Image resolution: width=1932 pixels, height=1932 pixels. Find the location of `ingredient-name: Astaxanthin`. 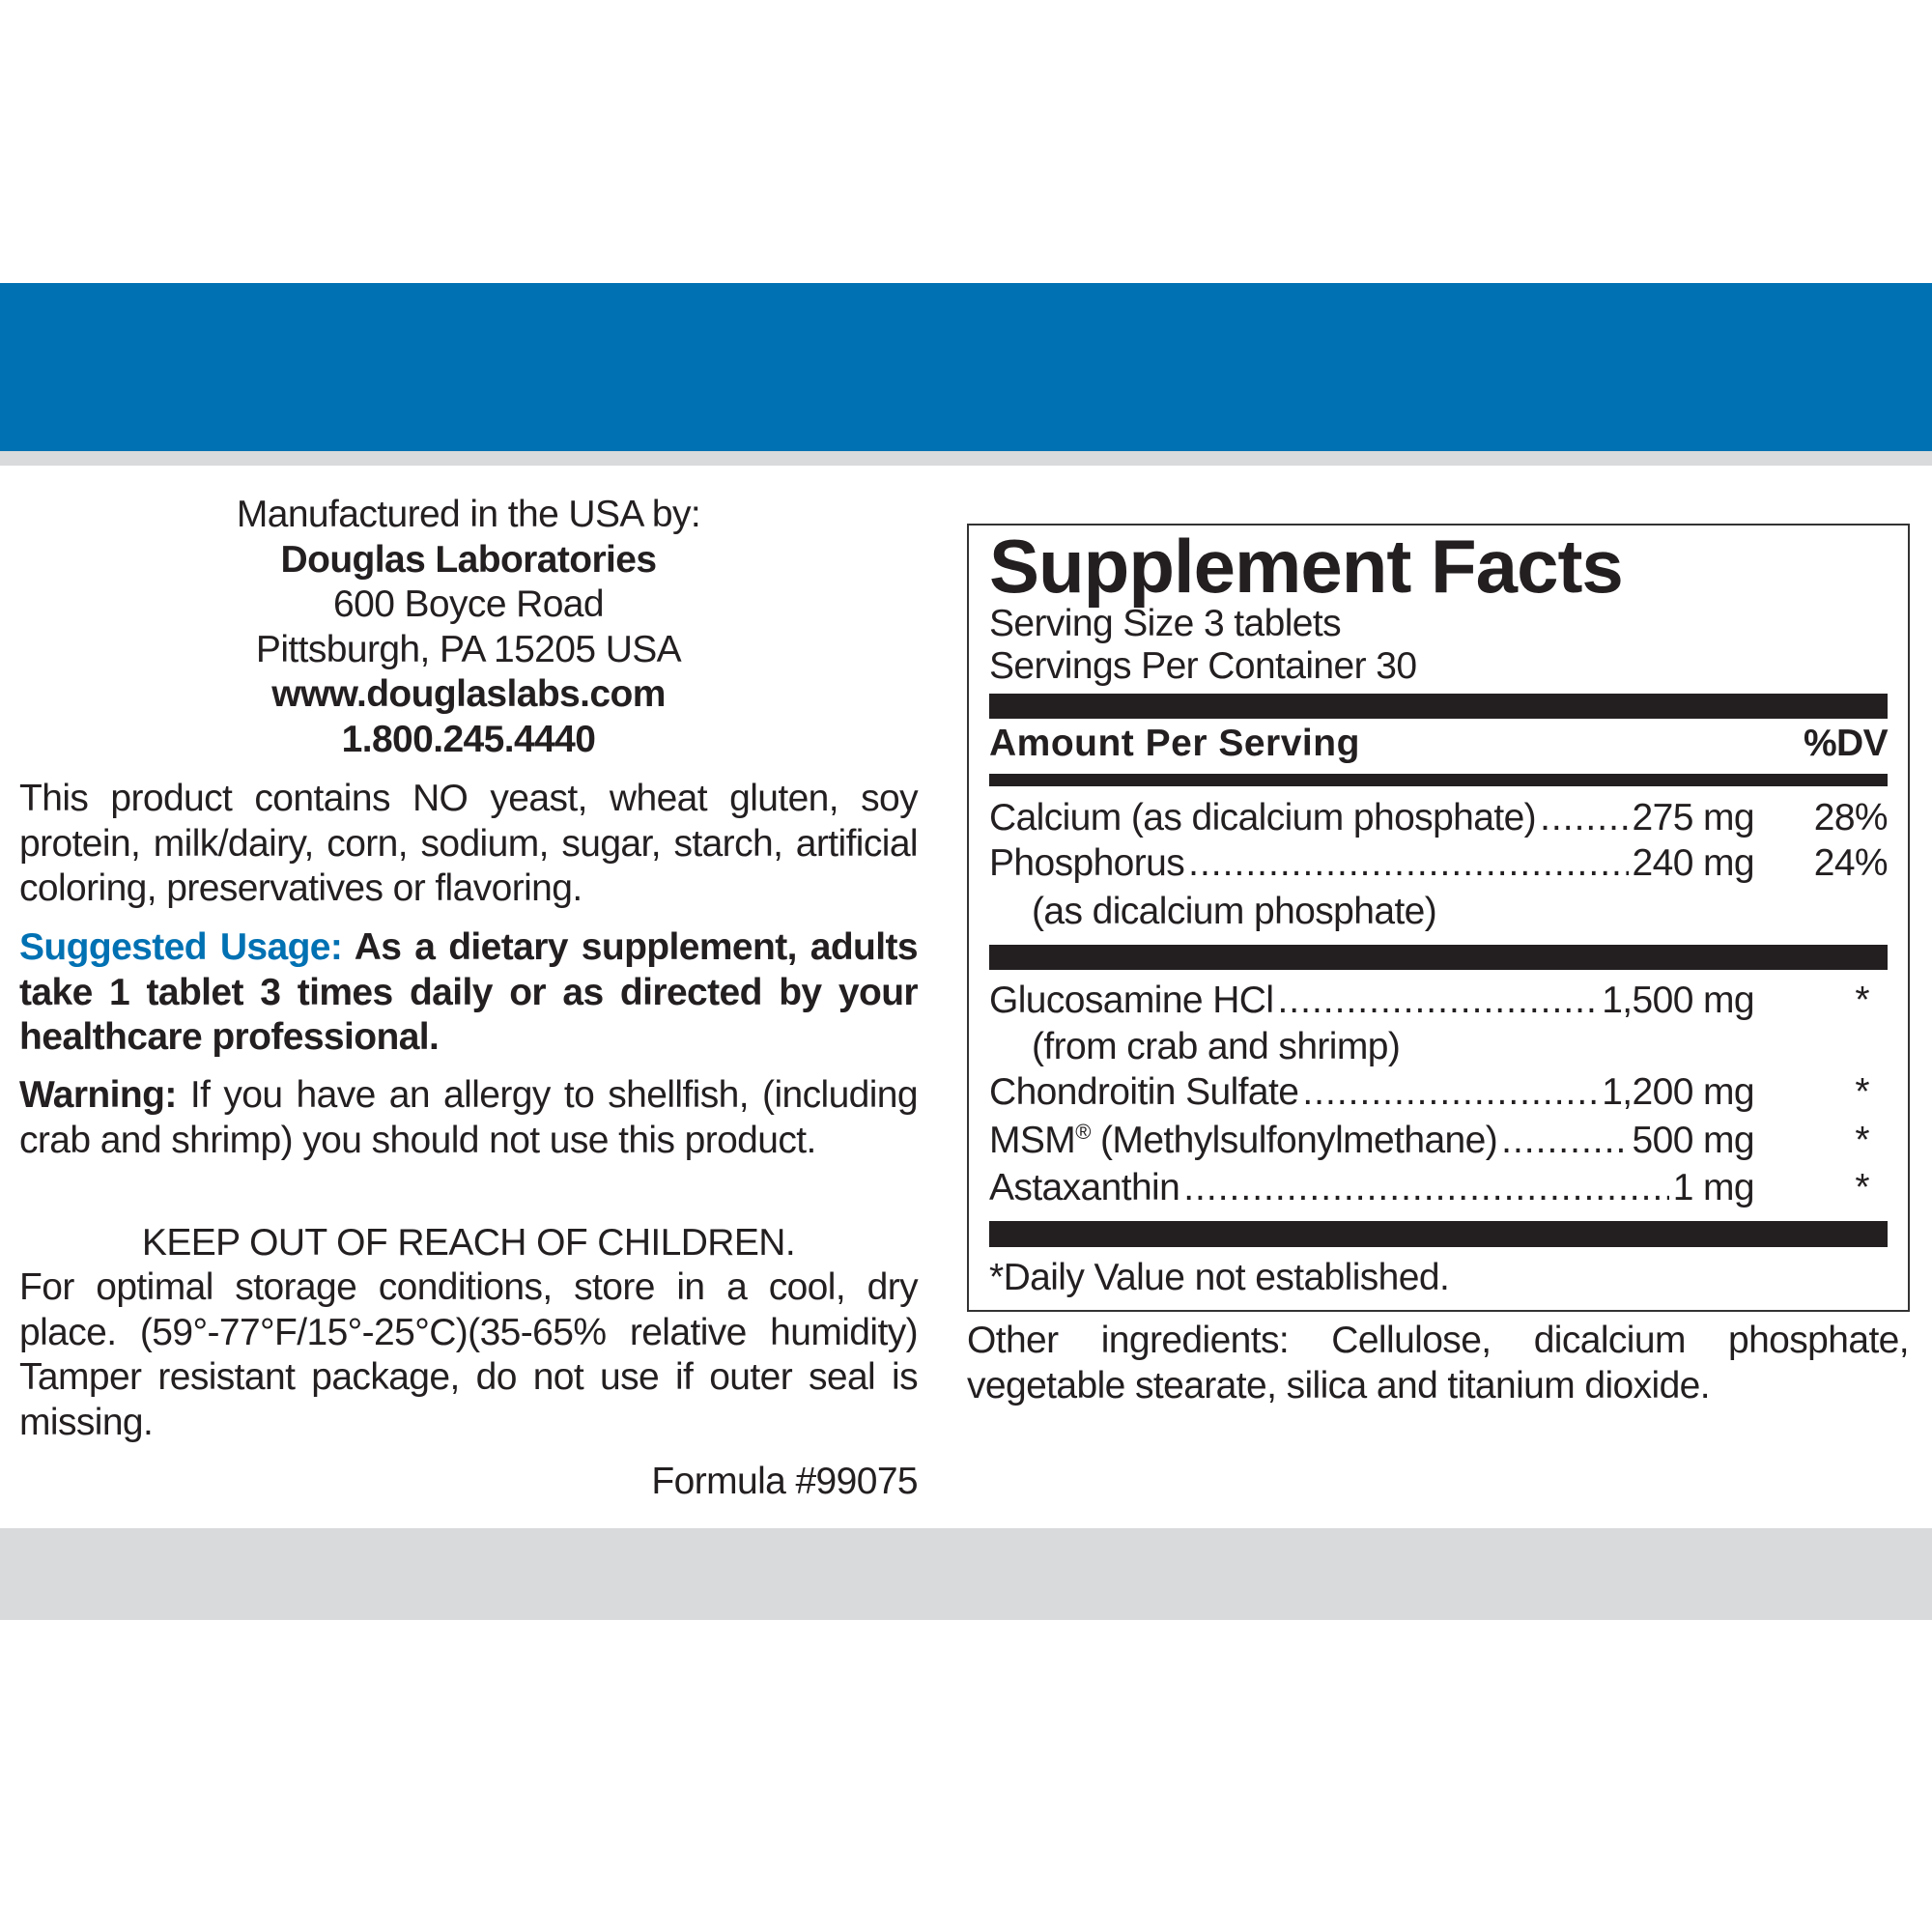

ingredient-name: Astaxanthin is located at coordinates (1084, 1187).